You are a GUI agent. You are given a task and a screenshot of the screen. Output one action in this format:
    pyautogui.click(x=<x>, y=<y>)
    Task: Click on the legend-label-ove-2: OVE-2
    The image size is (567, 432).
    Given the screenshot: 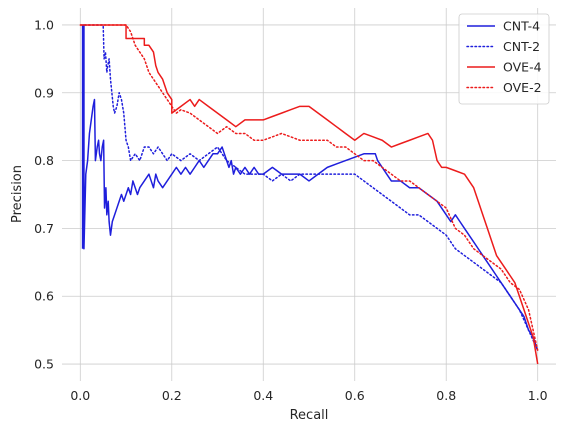 What is the action you would take?
    pyautogui.click(x=522, y=87)
    